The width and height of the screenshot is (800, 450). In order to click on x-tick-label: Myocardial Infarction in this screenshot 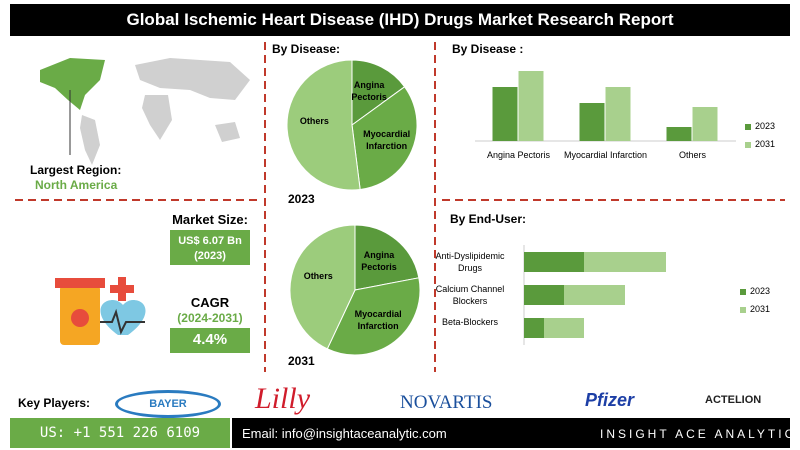, I will do `click(605, 155)`.